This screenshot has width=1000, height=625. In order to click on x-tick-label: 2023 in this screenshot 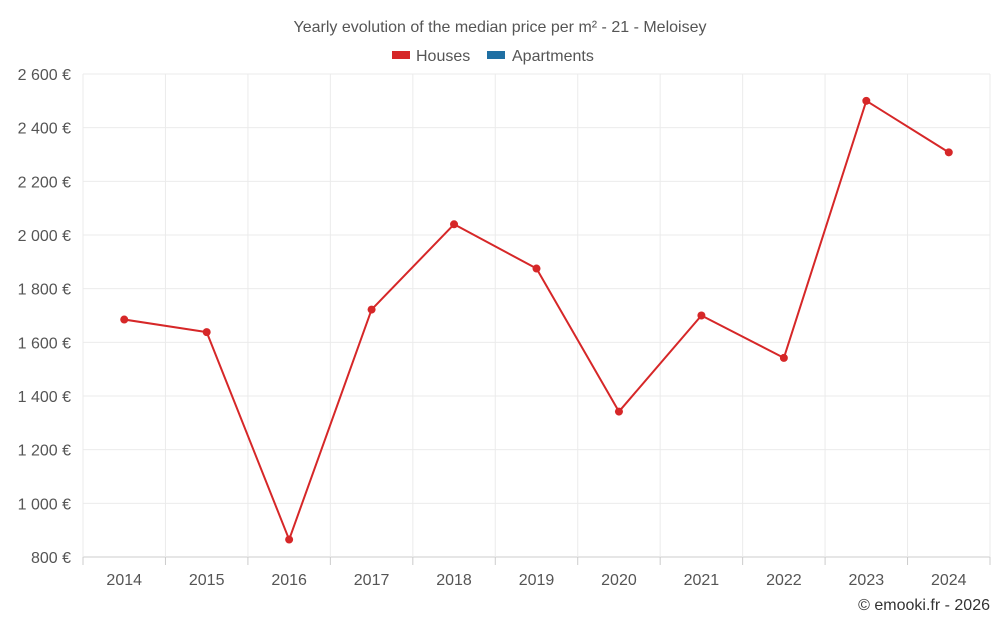, I will do `click(867, 580)`.